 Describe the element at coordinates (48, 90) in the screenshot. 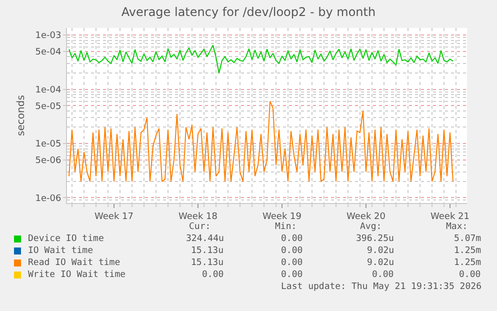

I see `y-tick-label: 1e-04` at that location.